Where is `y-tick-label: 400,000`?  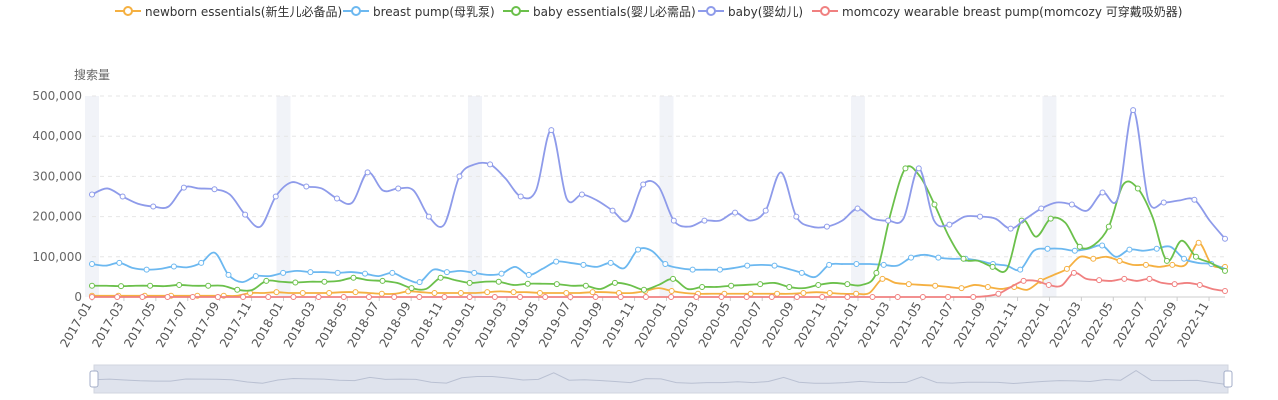
y-tick-label: 400,000 is located at coordinates (57, 136).